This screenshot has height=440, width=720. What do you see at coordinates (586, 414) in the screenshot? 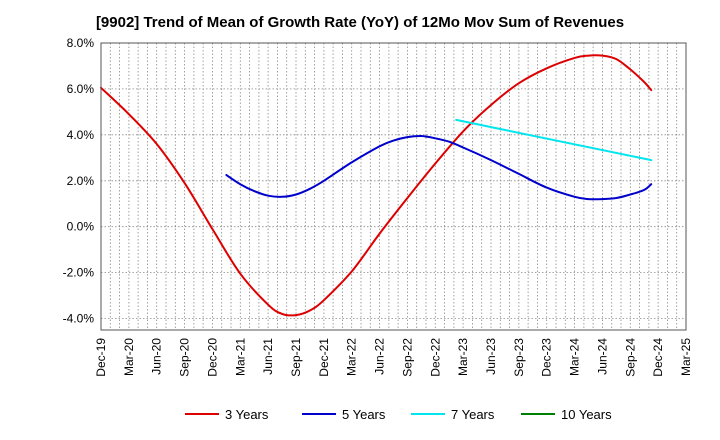
I see `legend-label: 10 Years` at bounding box center [586, 414].